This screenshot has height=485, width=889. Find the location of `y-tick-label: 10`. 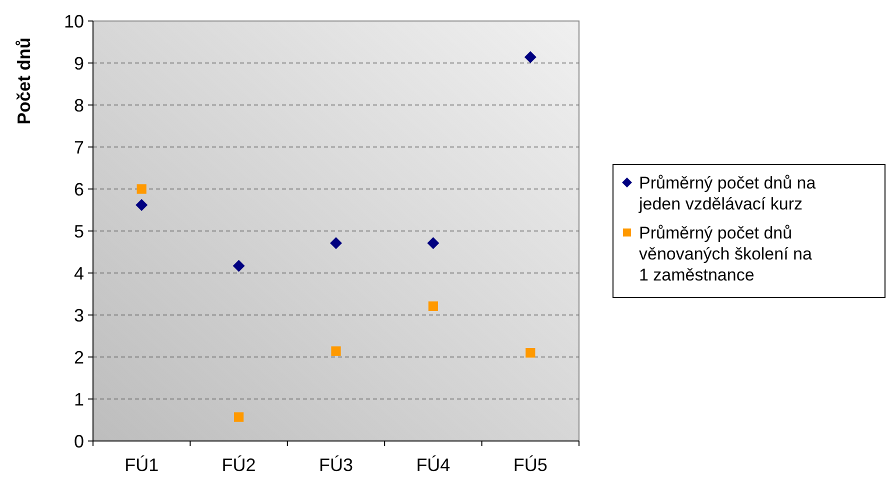

y-tick-label: 10 is located at coordinates (74, 21).